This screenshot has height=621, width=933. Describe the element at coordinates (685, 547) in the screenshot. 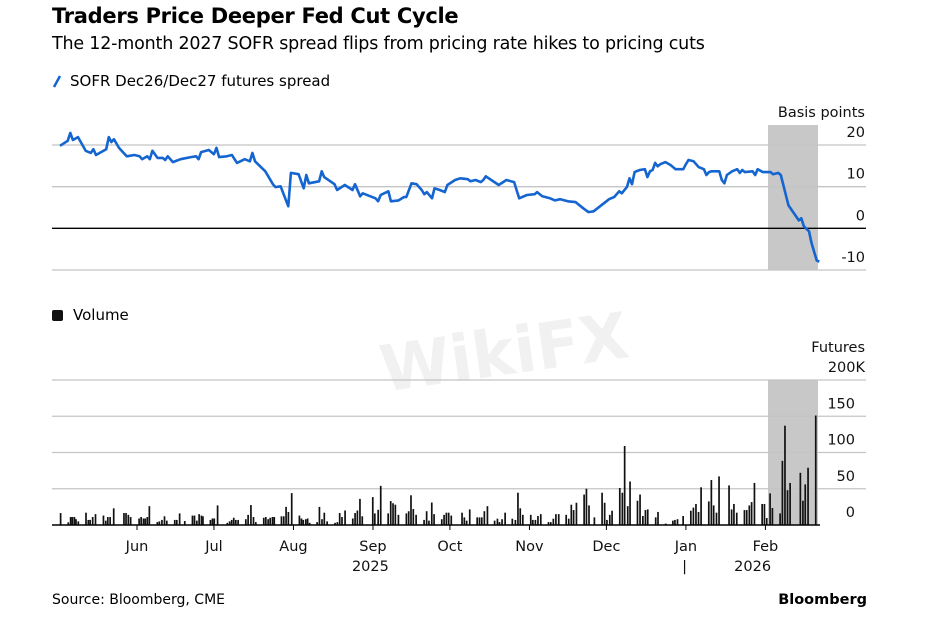

I see `x-tick-label: Jan` at that location.